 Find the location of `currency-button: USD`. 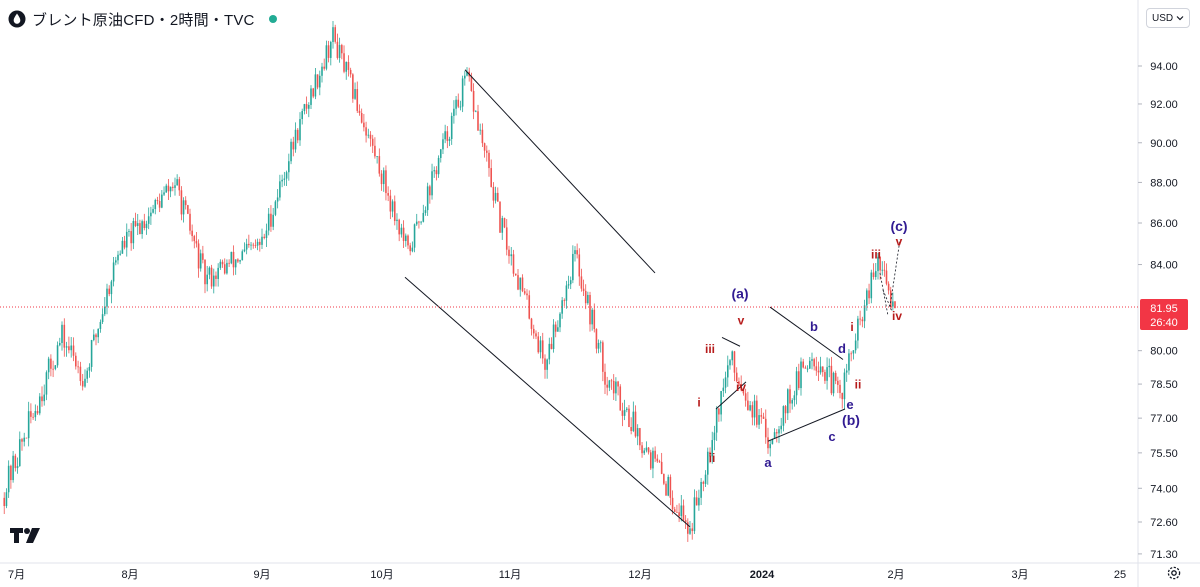

currency-button: USD is located at coordinates (1168, 18).